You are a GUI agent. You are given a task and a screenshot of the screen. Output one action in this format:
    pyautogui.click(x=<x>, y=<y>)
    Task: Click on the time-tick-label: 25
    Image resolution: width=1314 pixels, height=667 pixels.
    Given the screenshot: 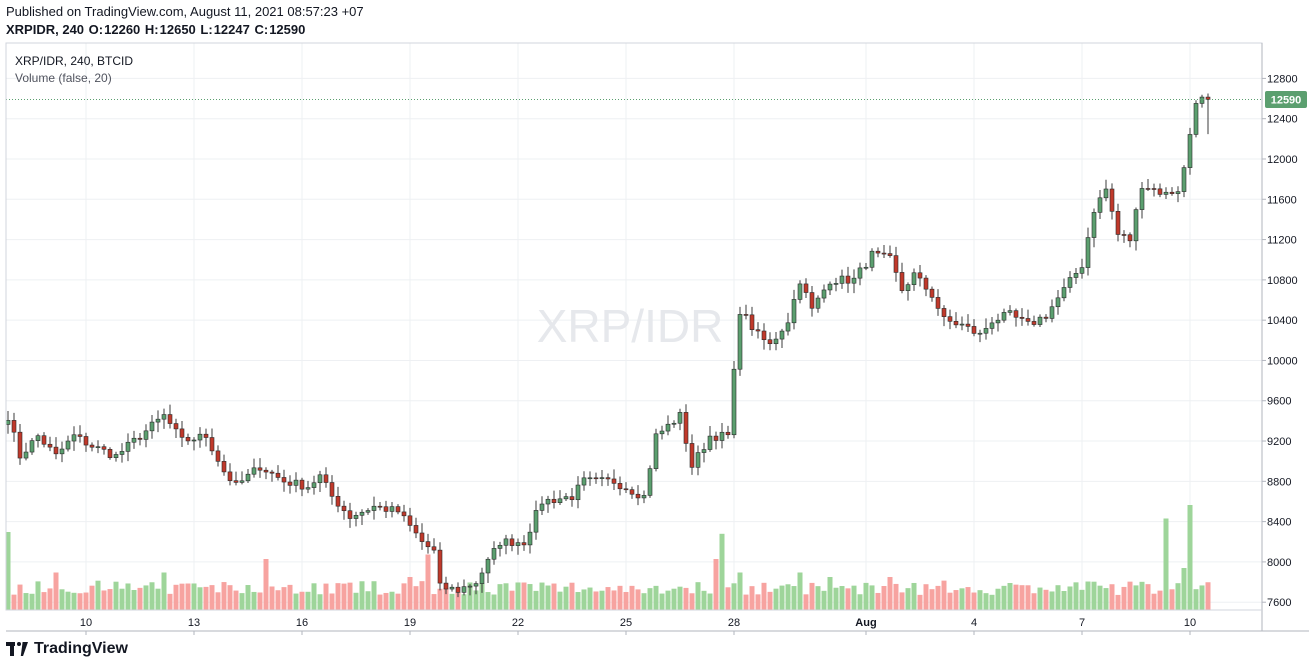 What is the action you would take?
    pyautogui.click(x=626, y=623)
    